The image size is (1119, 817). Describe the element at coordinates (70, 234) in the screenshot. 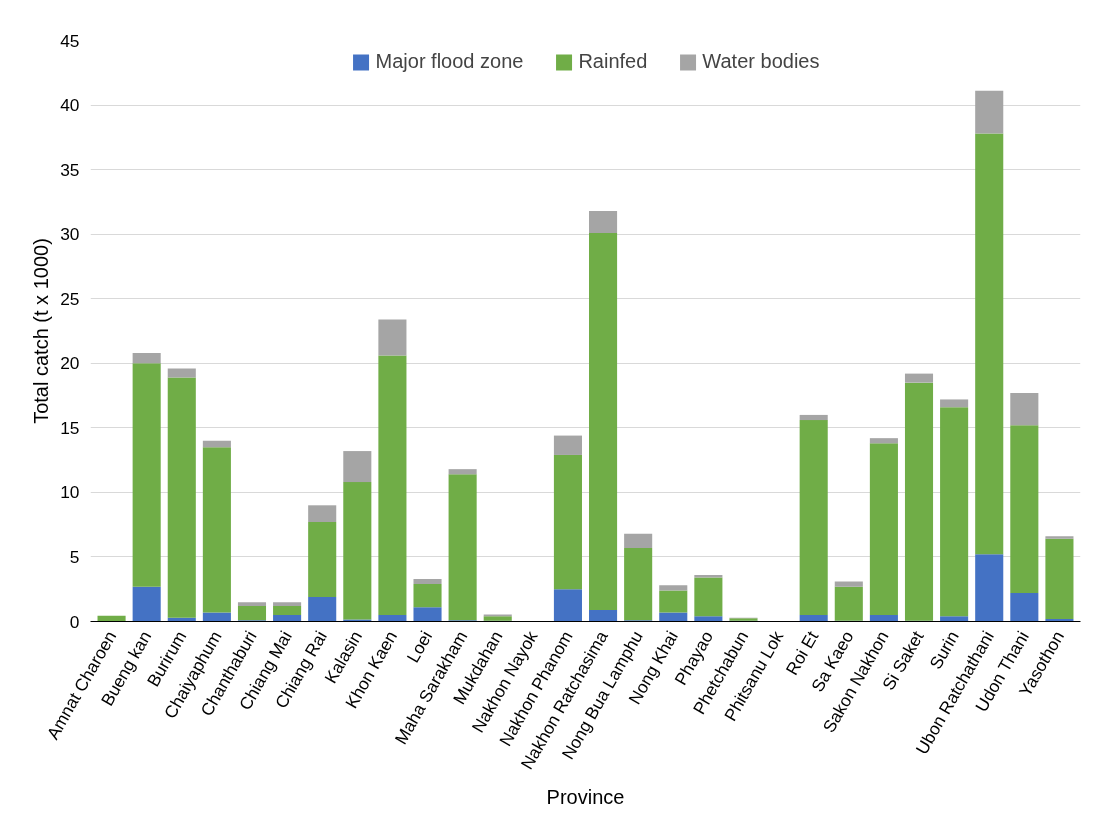

I see `y-tick-label: 30` at that location.